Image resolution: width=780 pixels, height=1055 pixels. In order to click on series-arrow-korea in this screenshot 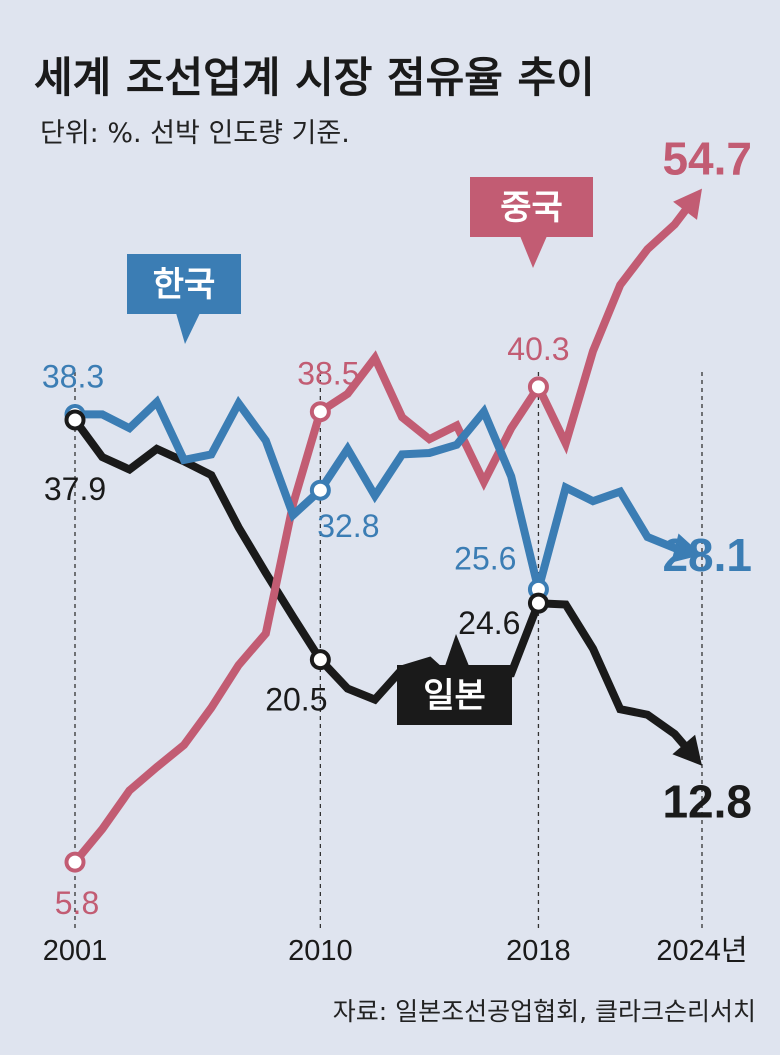, I will do `click(686, 548)`.